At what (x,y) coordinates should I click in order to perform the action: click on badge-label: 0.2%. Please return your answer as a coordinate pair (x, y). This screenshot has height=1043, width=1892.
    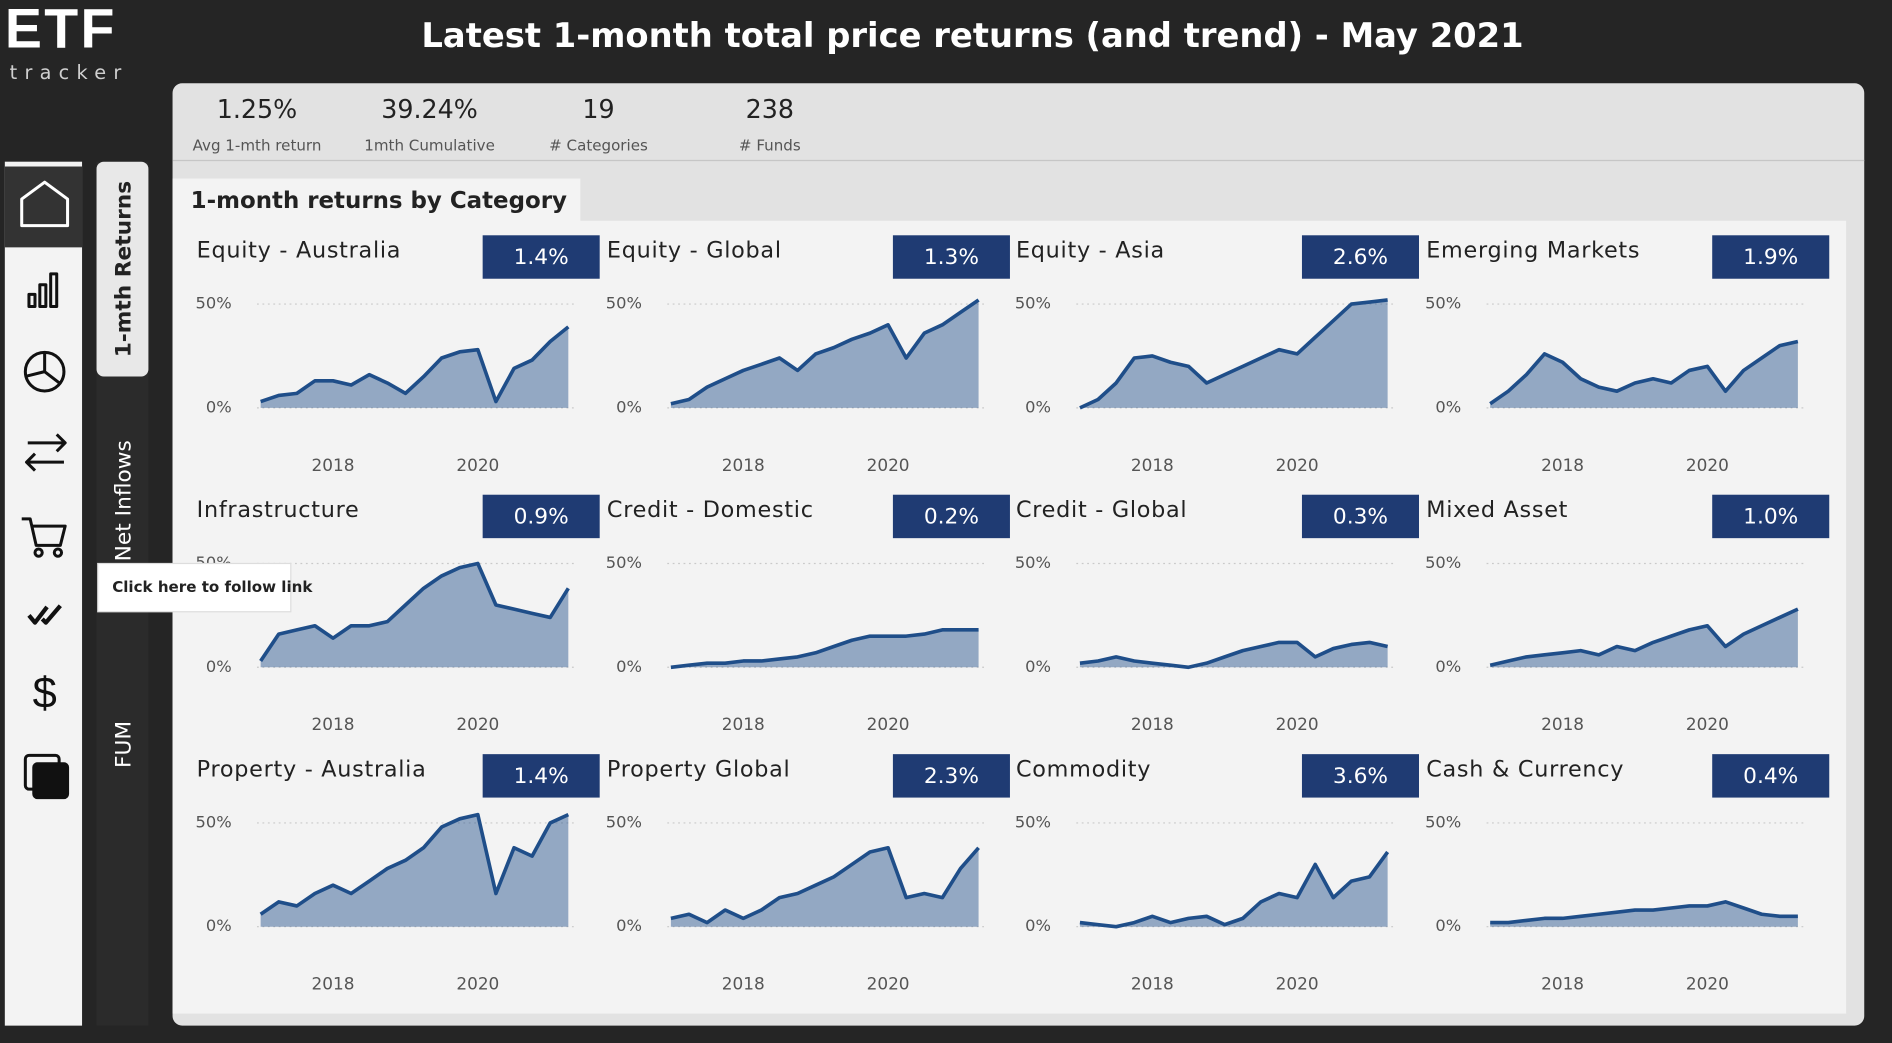
    Looking at the image, I should click on (951, 517).